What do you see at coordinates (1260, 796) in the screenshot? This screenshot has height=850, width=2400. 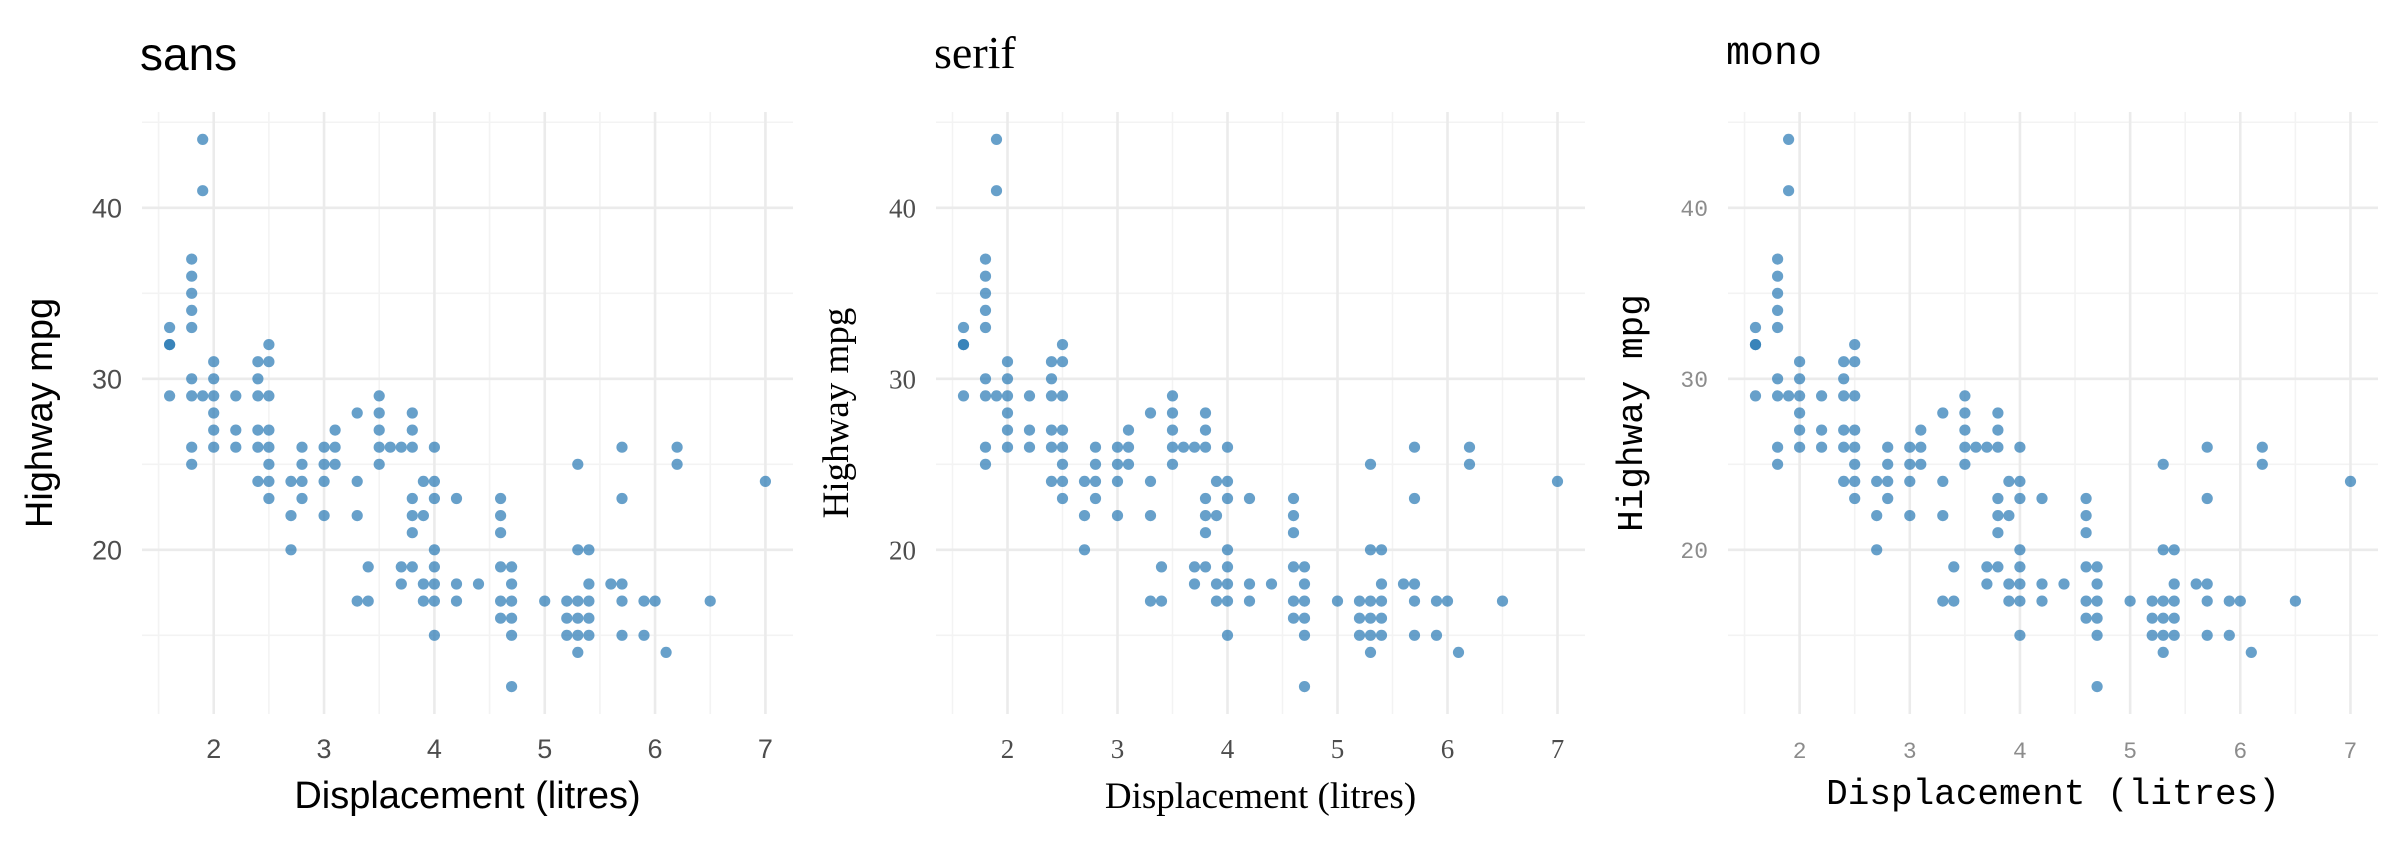 I see `x-axis-label: Displacement (litres)` at bounding box center [1260, 796].